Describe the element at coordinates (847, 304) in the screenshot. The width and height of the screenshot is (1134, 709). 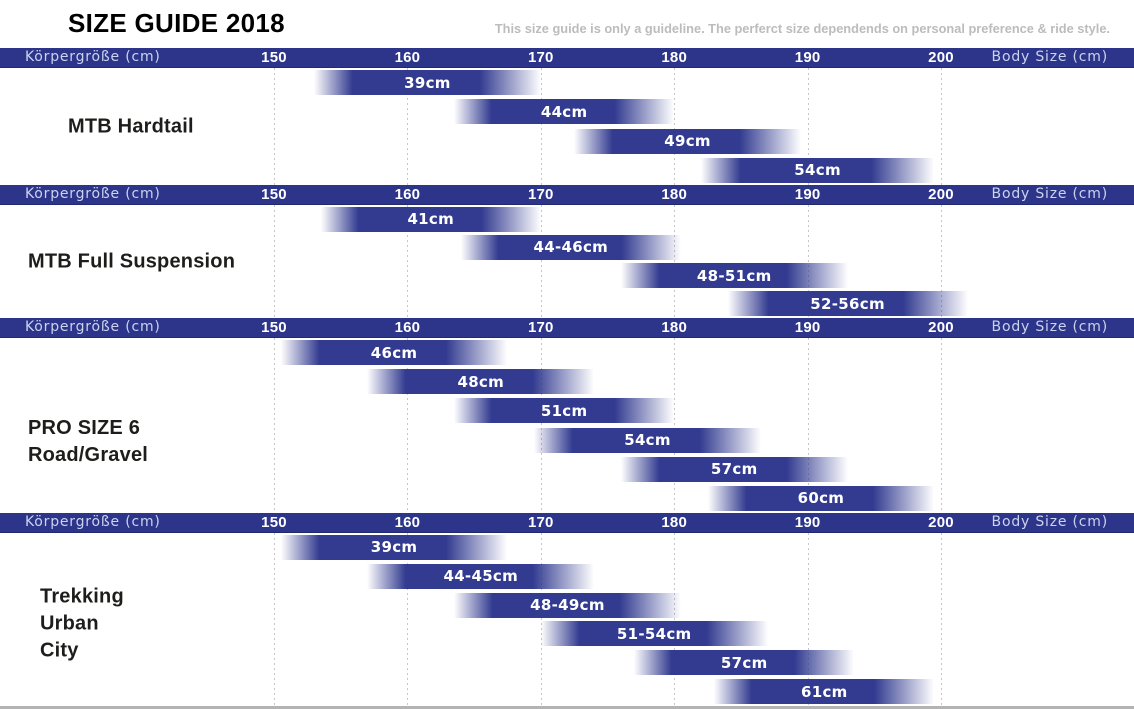
I see `size-bar: 52-56cm` at that location.